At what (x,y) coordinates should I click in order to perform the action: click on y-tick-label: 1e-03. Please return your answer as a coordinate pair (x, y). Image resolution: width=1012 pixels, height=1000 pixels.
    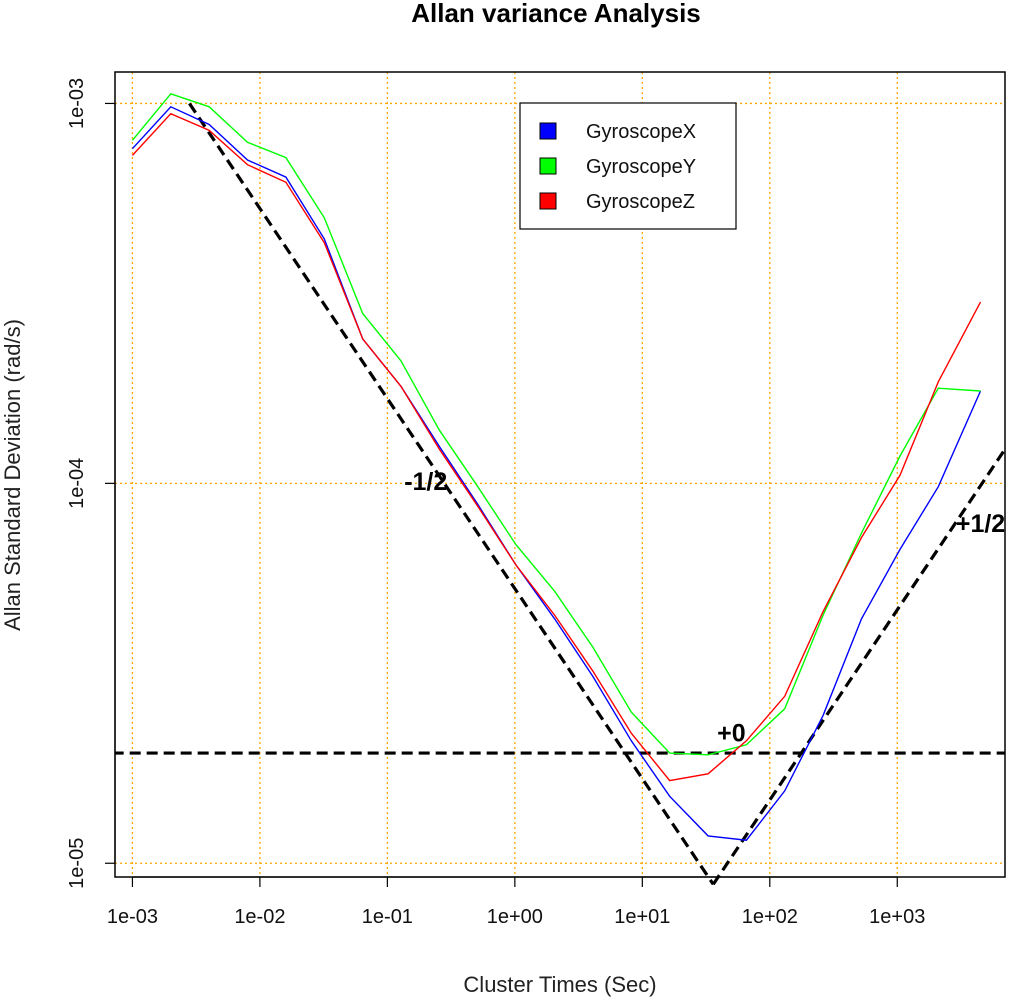
    Looking at the image, I should click on (77, 103).